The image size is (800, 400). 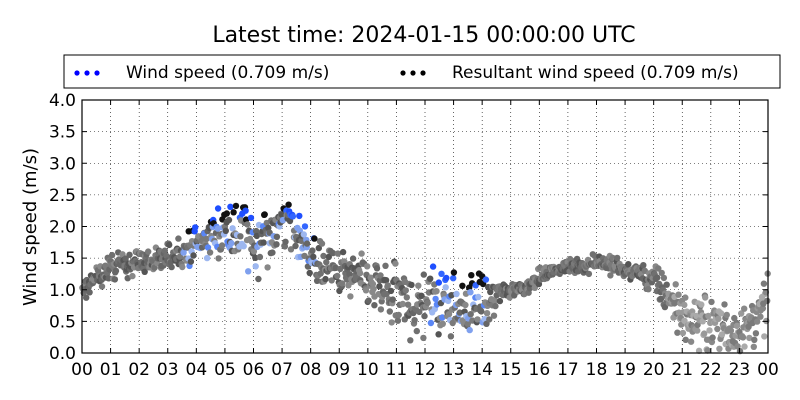 I want to click on y-tick-label: 3.0, so click(x=62, y=164).